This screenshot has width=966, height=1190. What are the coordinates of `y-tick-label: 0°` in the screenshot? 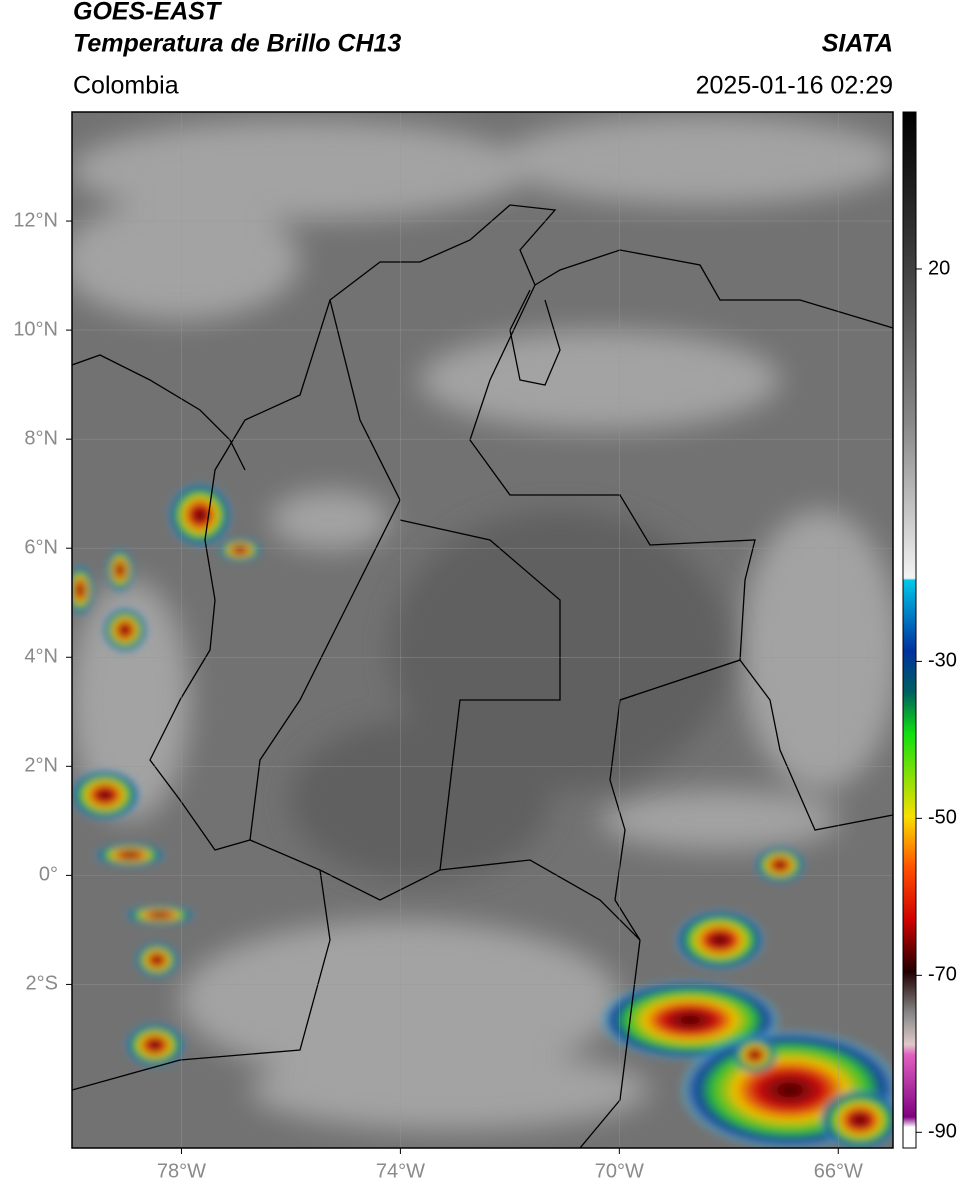 It's located at (48, 875).